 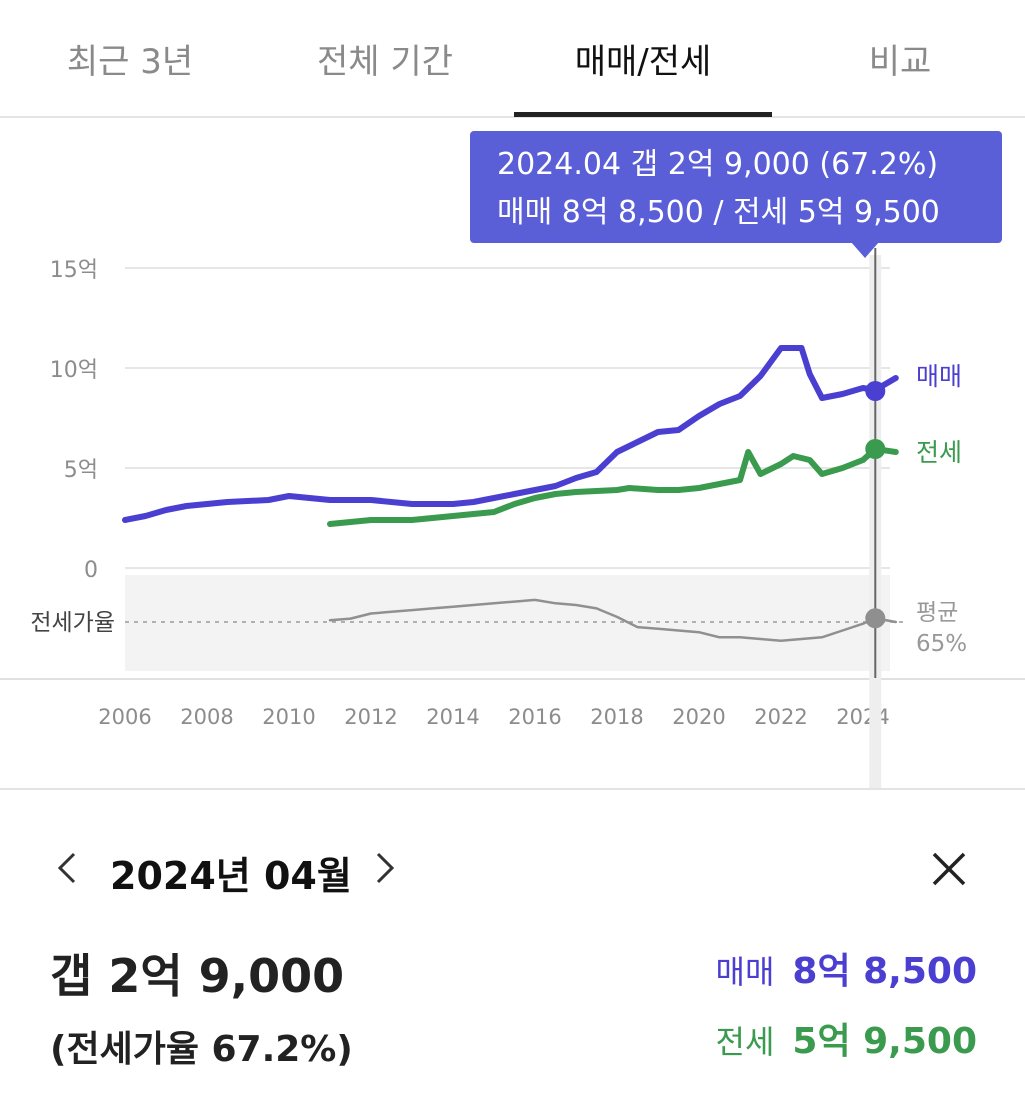 I want to click on x-tick-label: 2012, so click(x=370, y=717).